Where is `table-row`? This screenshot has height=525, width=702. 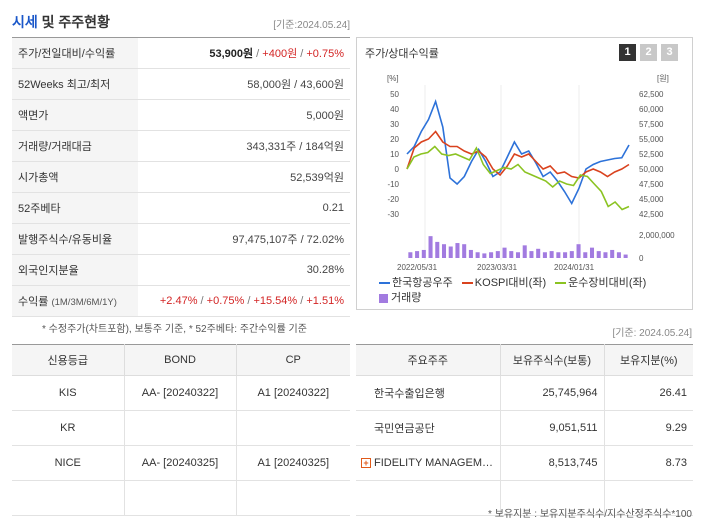
table-row is located at coordinates (181, 498).